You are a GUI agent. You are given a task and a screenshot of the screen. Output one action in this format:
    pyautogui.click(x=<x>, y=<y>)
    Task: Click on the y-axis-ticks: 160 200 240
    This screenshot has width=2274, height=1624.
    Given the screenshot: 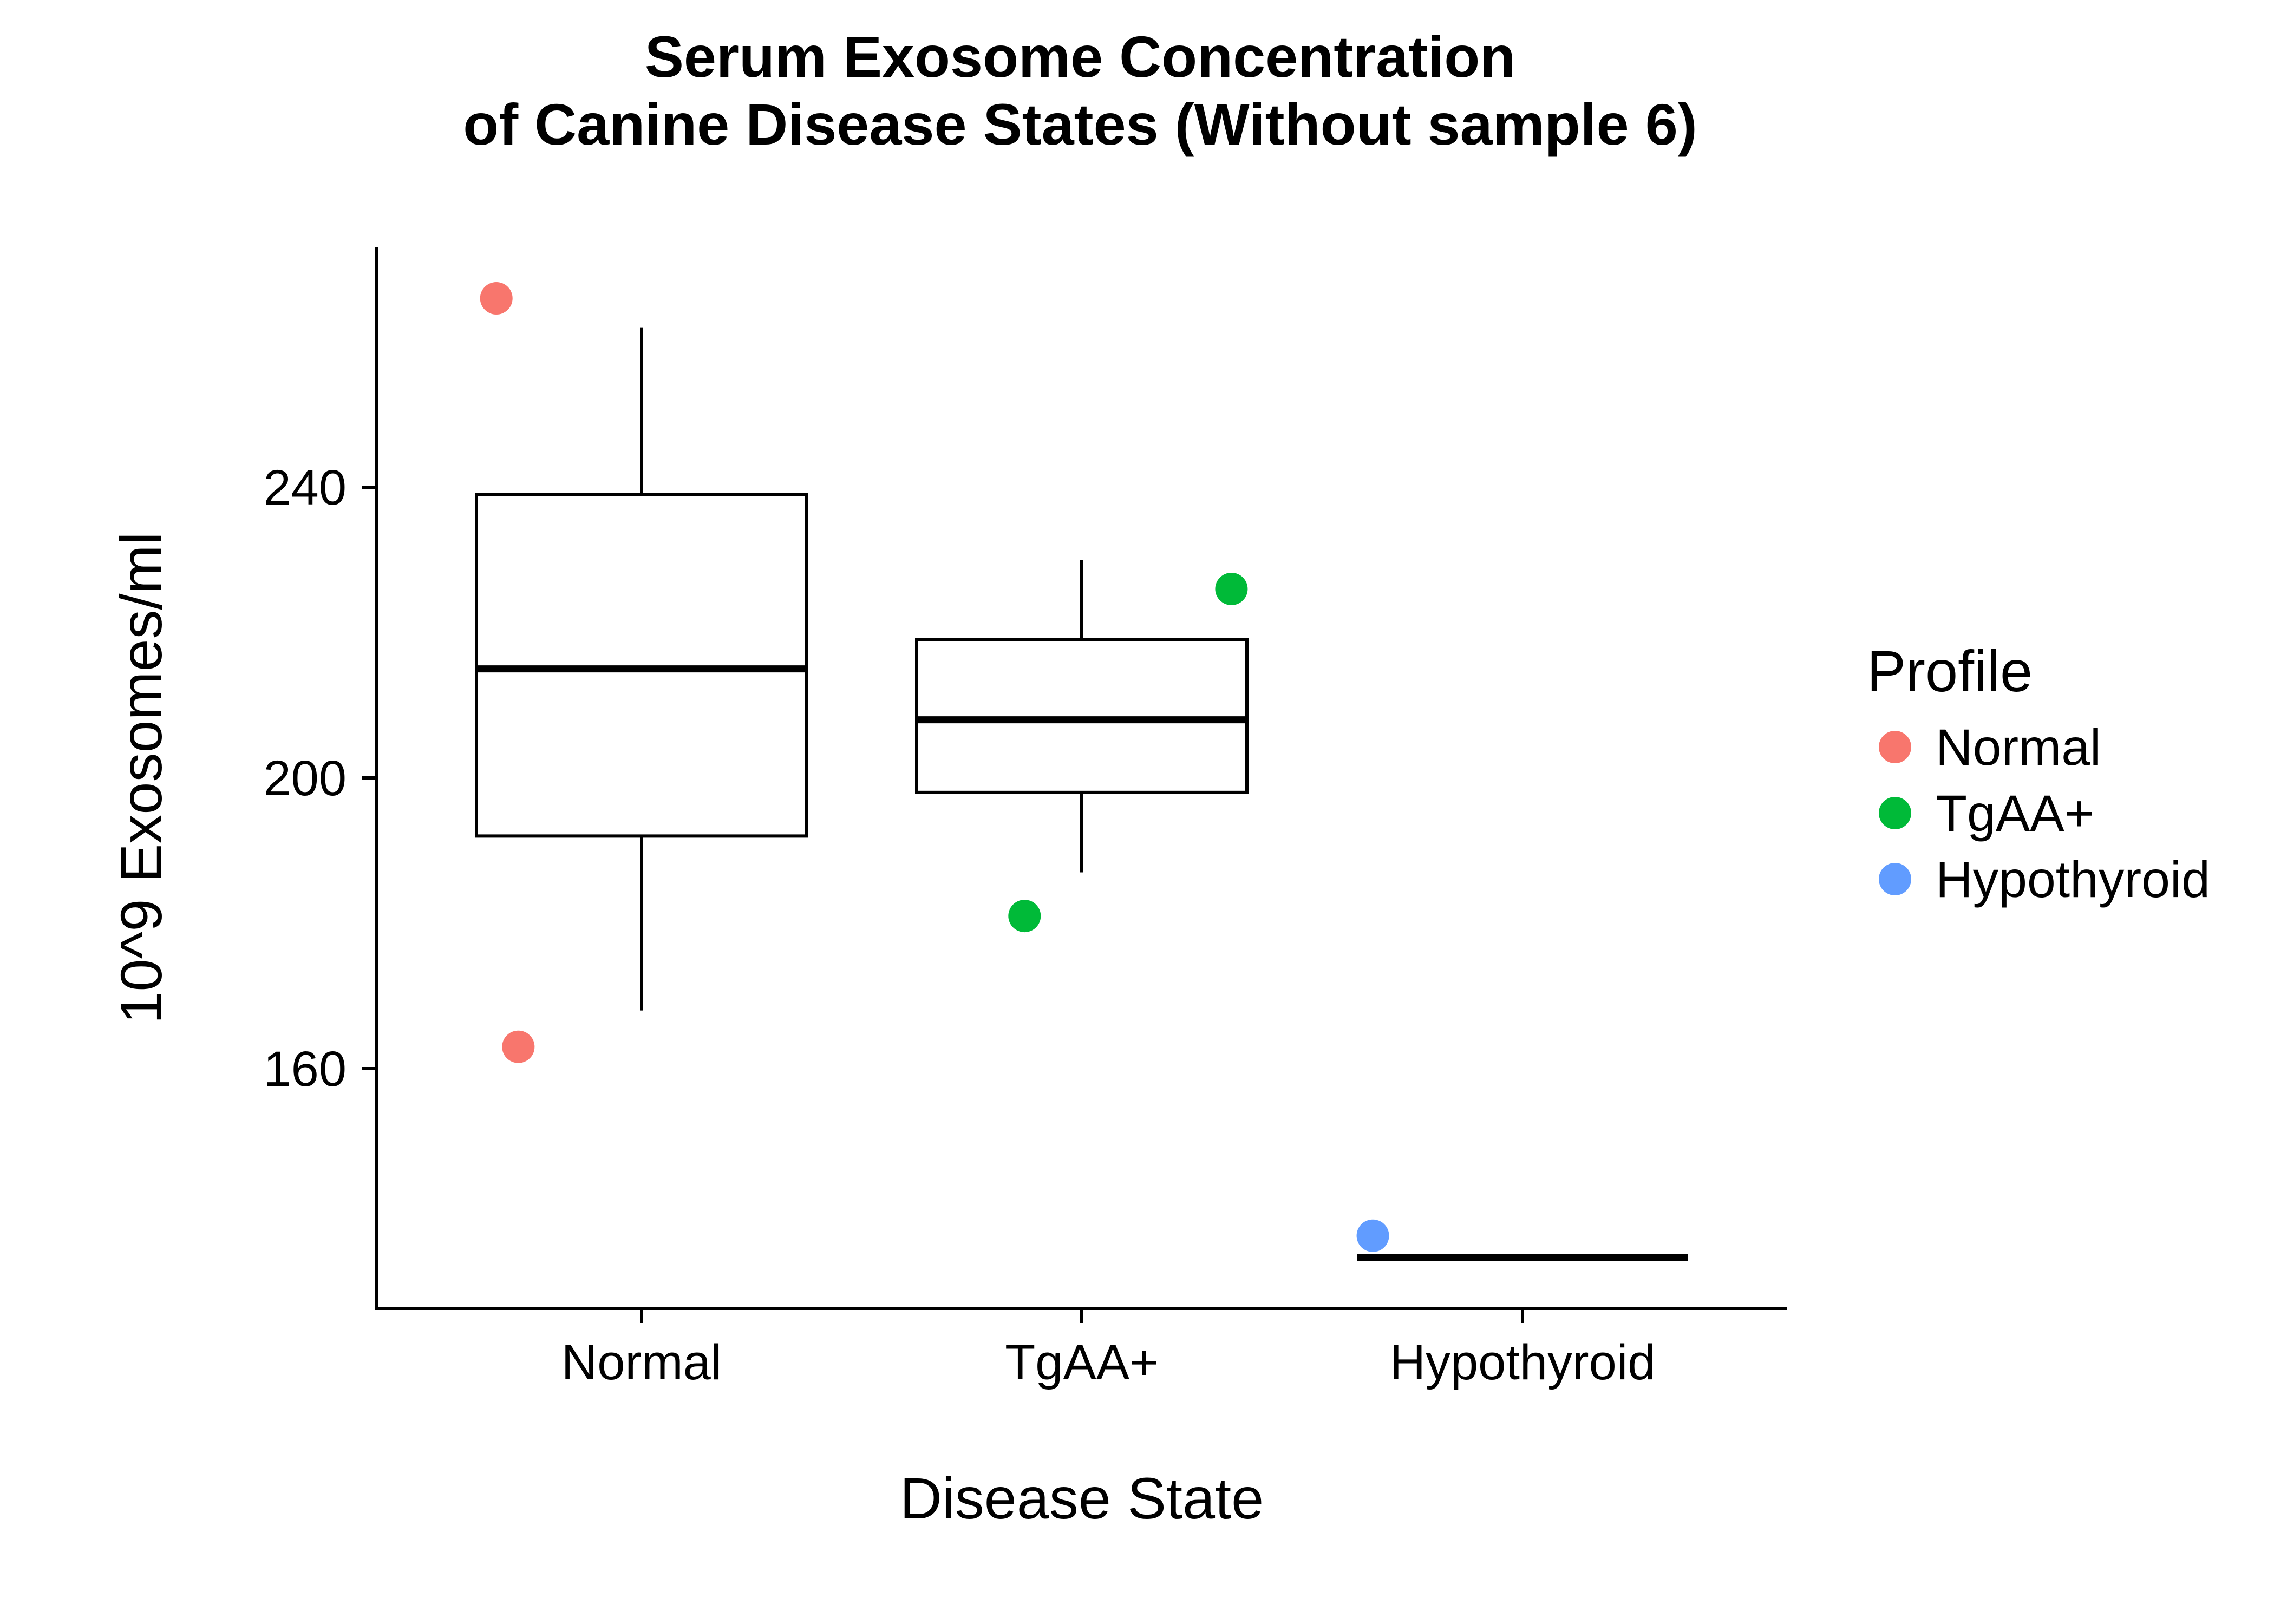 What is the action you would take?
    pyautogui.click(x=320, y=778)
    